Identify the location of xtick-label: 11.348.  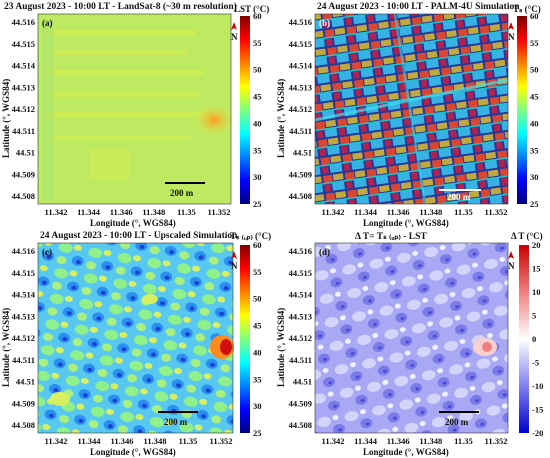
(430, 212).